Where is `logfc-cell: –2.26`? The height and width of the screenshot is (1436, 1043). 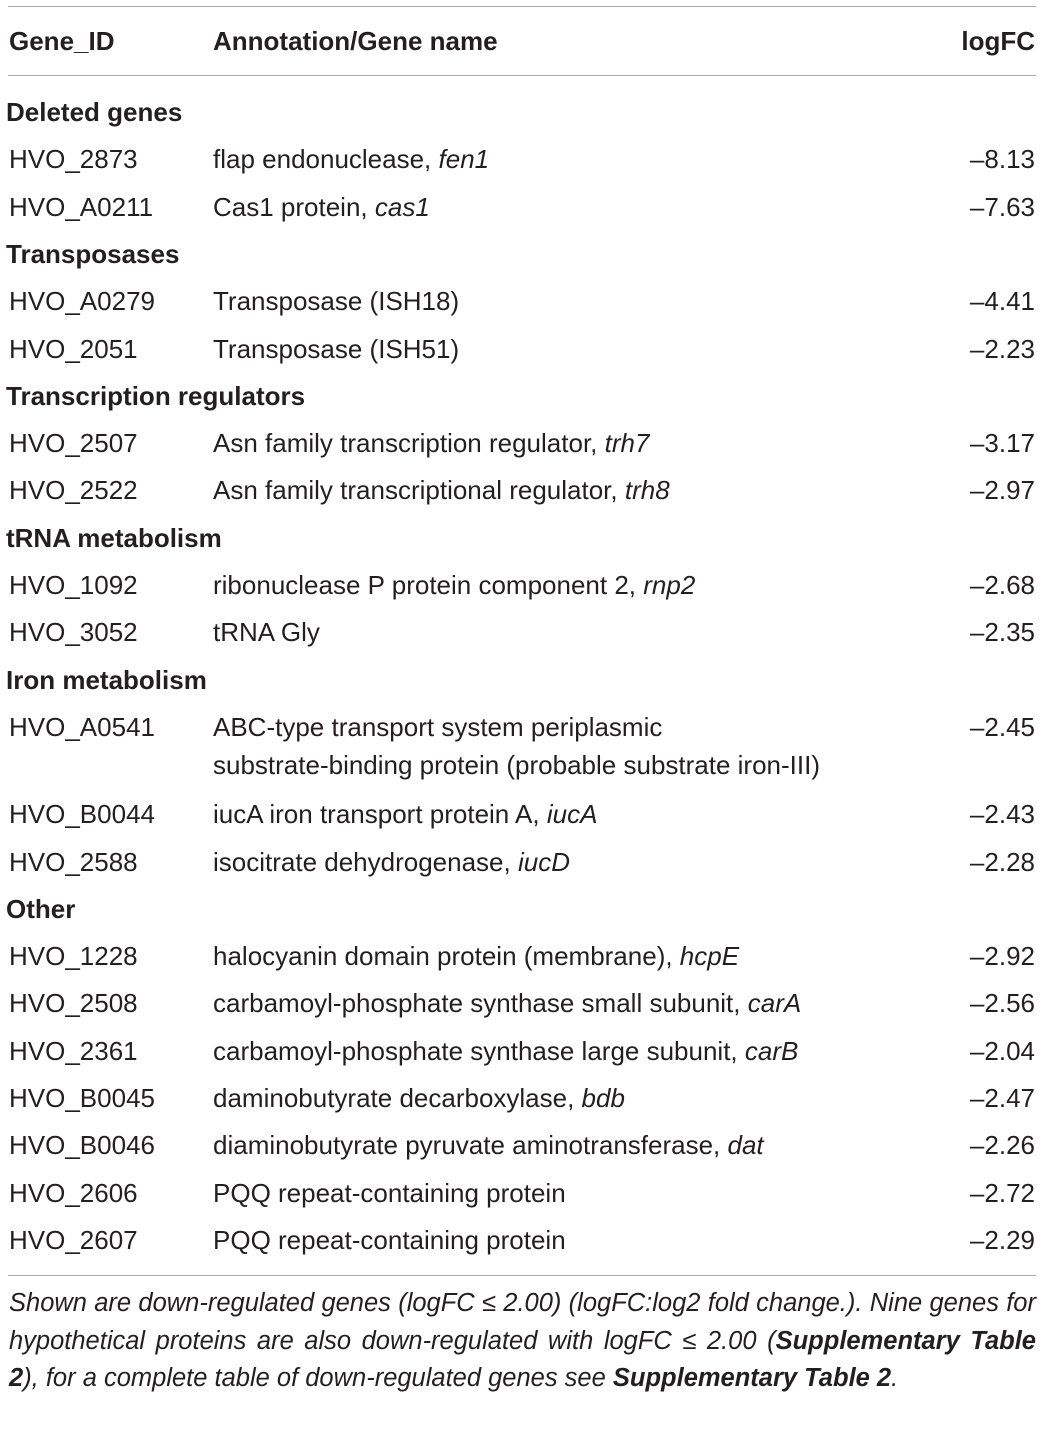
logfc-cell: –2.26 is located at coordinates (1002, 1145).